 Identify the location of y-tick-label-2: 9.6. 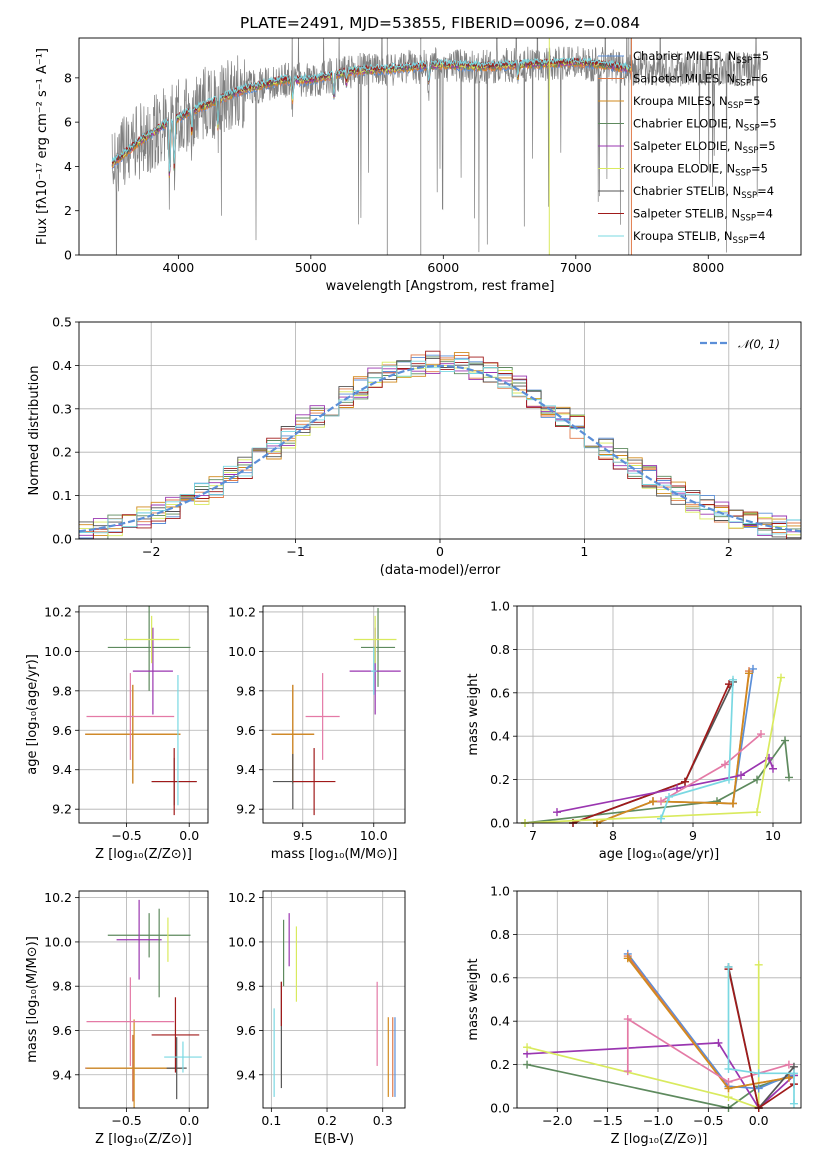
(246, 730).